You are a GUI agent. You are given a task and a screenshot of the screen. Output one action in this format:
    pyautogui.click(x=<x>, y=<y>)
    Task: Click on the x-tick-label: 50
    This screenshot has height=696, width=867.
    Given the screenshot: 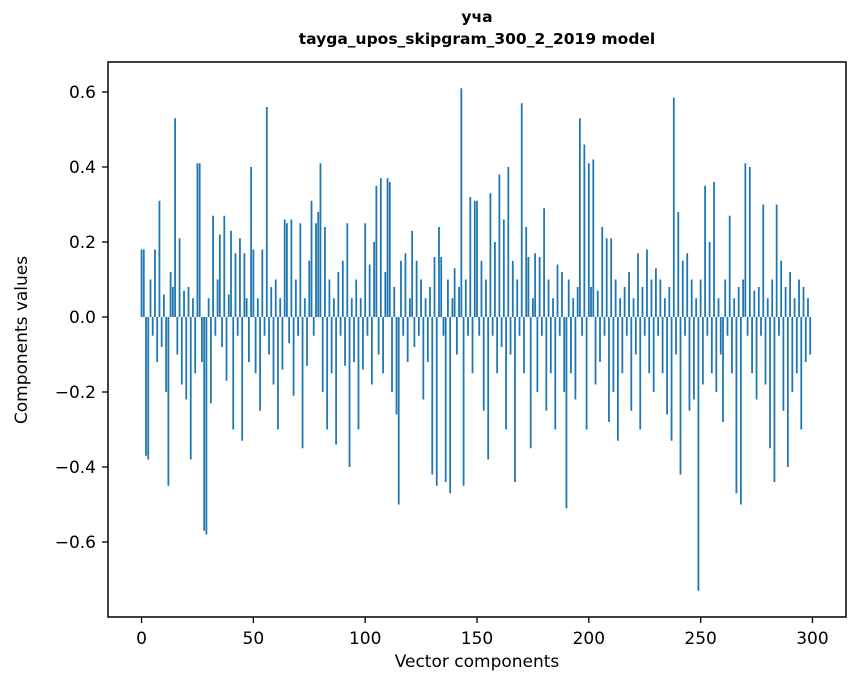 What is the action you would take?
    pyautogui.click(x=254, y=639)
    